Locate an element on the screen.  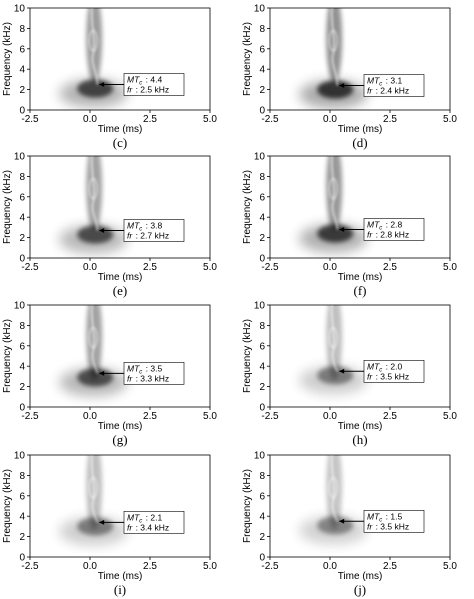
fr-value: : 2.4 kHz is located at coordinates (391, 91).